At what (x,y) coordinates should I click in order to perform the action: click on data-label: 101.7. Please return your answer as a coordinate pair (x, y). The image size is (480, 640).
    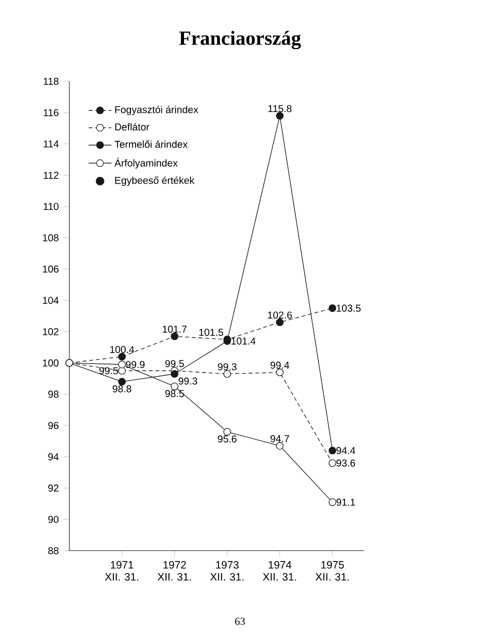
    Looking at the image, I should click on (174, 329).